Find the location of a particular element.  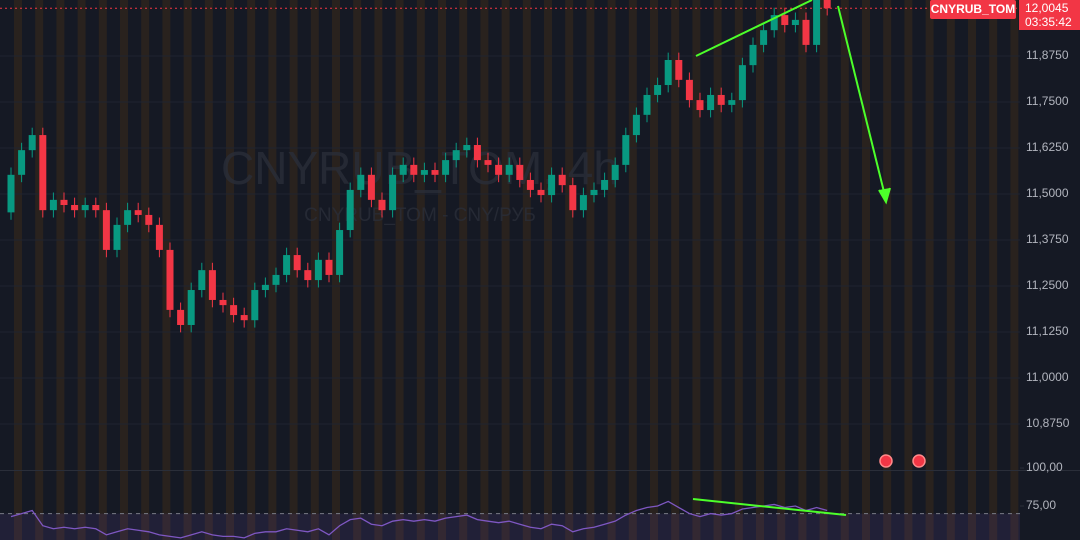

y-tick-label: 10,8750 is located at coordinates (1048, 423).